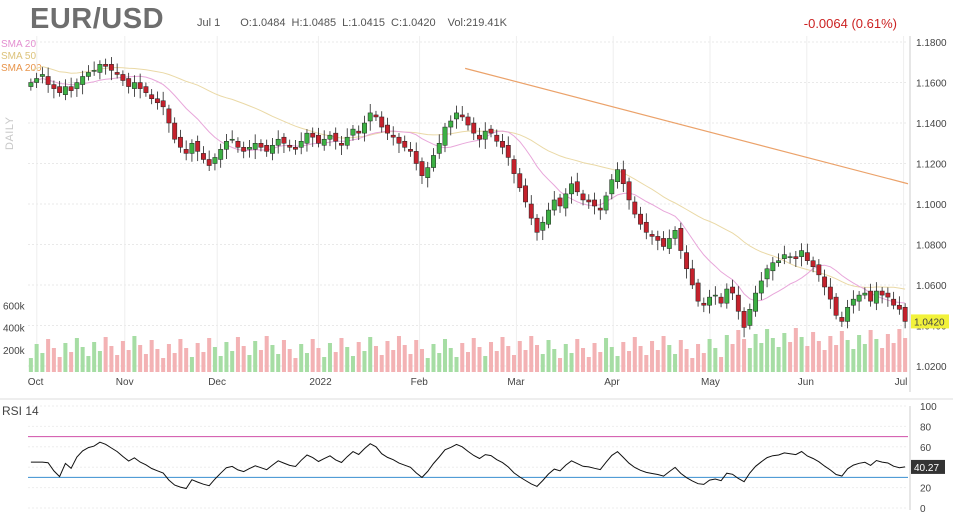 This screenshot has width=953, height=514. Describe the element at coordinates (931, 367) in the screenshot. I see `price-tick-label: 1.0200` at that location.